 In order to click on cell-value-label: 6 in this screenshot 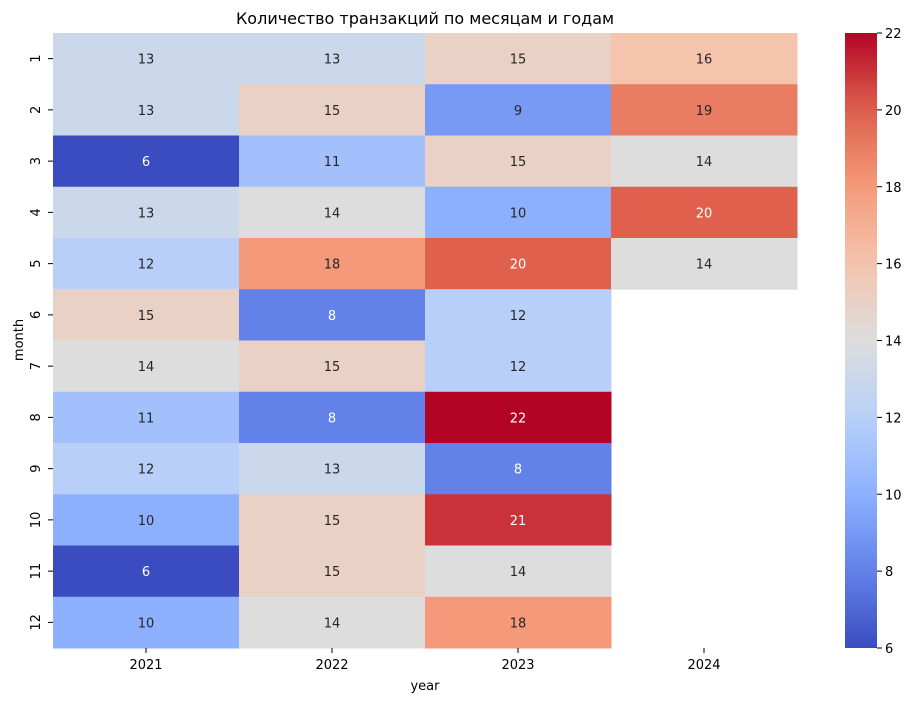, I will do `click(146, 162)`.